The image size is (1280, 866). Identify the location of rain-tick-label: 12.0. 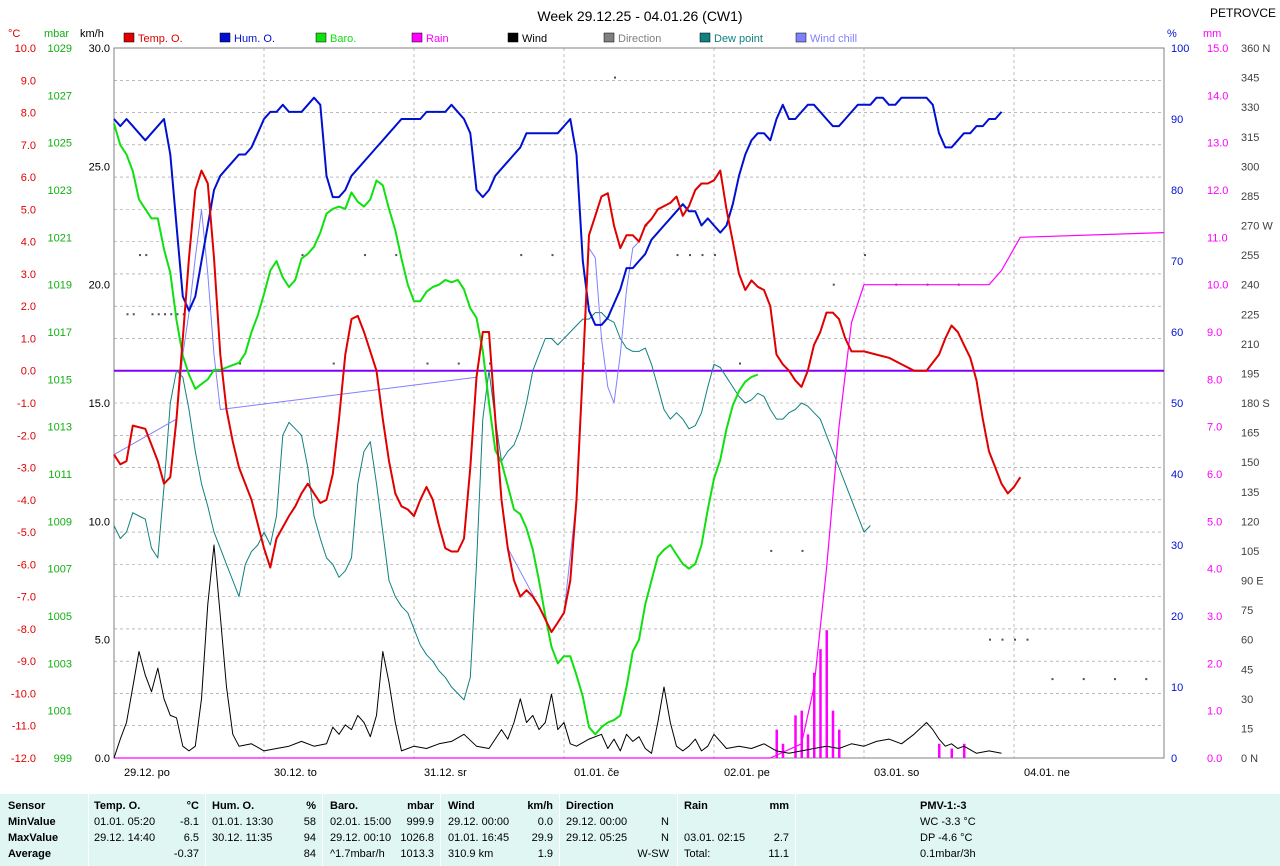
(1217, 191).